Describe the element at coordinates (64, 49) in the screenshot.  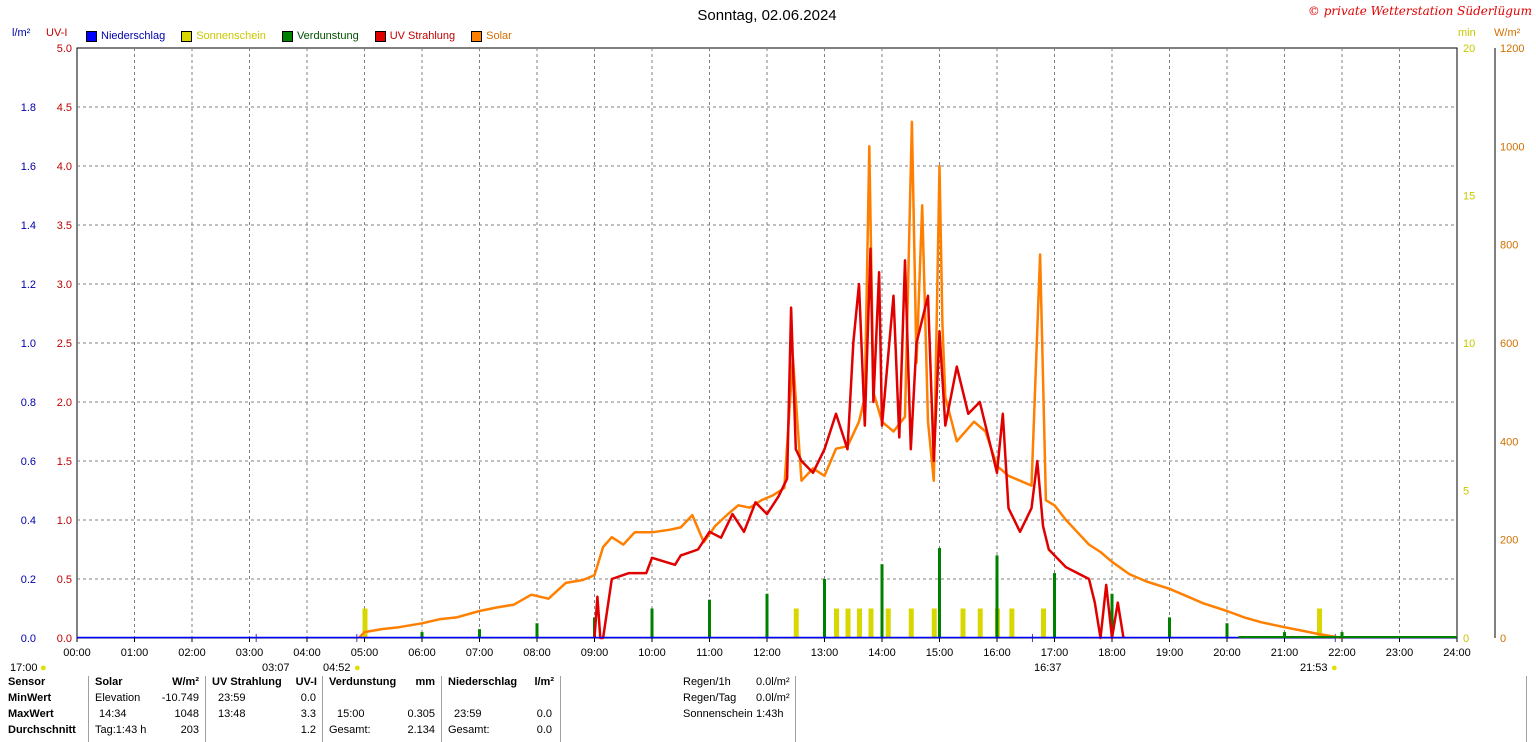
I see `y-tick-label-uv: 5.0` at that location.